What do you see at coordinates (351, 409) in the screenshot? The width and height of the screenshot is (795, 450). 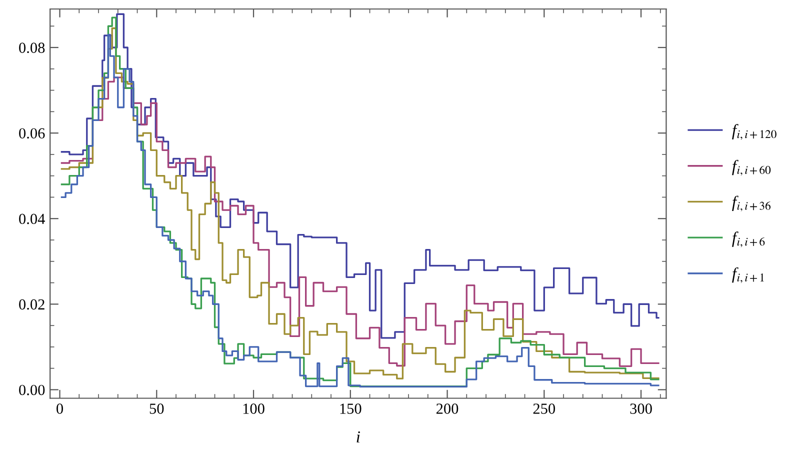 I see `x-tick-label: 150` at bounding box center [351, 409].